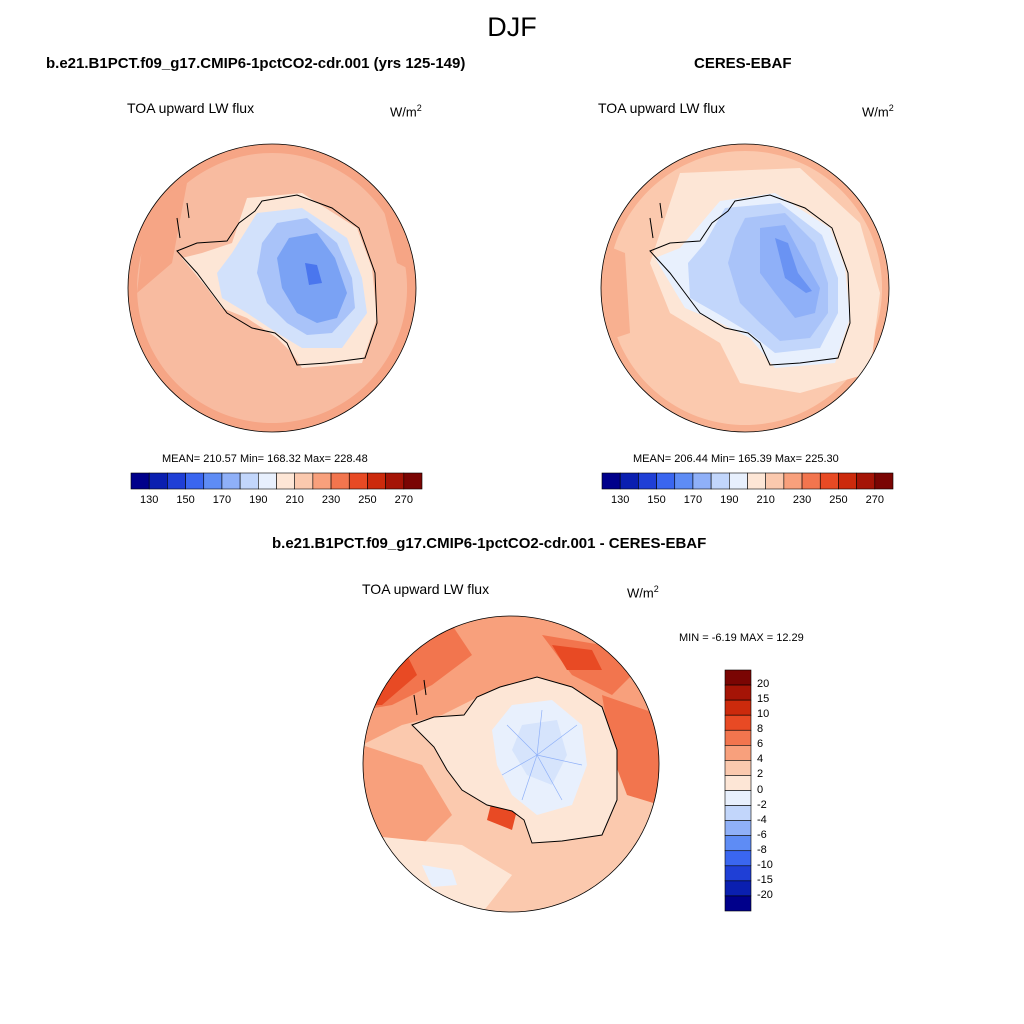  What do you see at coordinates (762, 849) in the screenshot?
I see `colorbar-tick-label: -8` at bounding box center [762, 849].